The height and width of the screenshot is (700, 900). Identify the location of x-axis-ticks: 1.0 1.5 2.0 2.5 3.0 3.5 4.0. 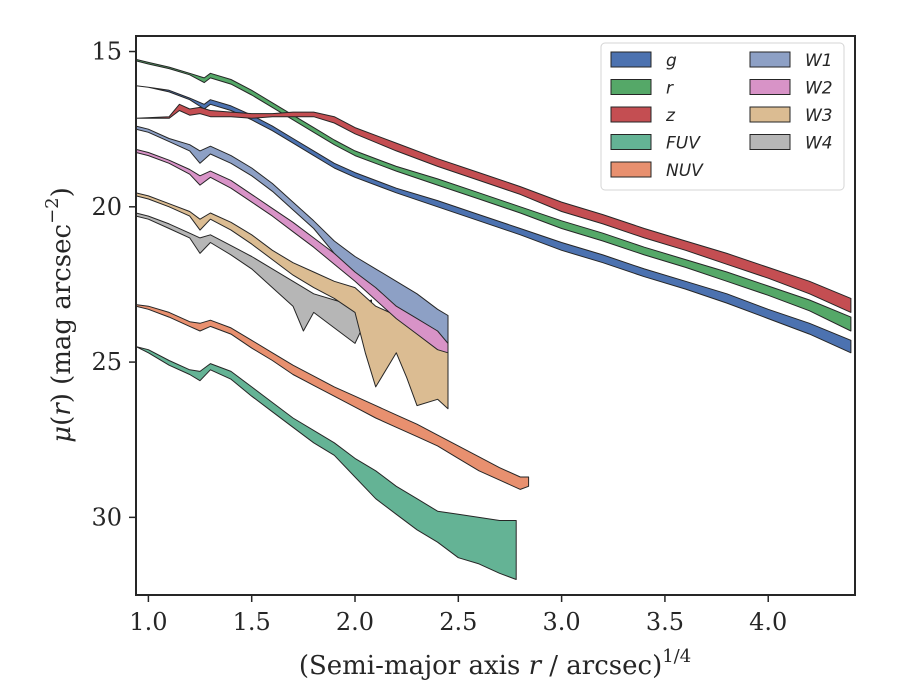
(458, 615).